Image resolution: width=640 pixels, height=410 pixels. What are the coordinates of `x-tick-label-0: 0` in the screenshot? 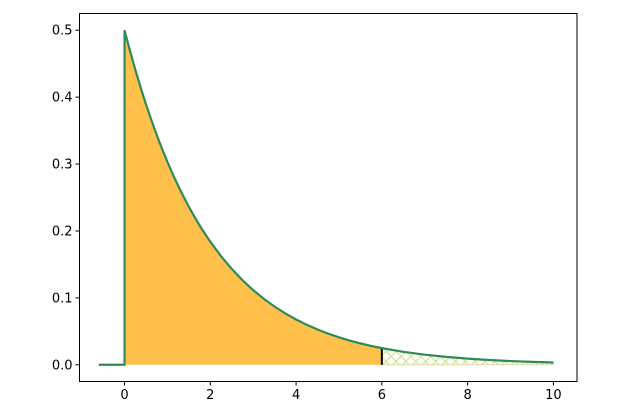 It's located at (124, 395).